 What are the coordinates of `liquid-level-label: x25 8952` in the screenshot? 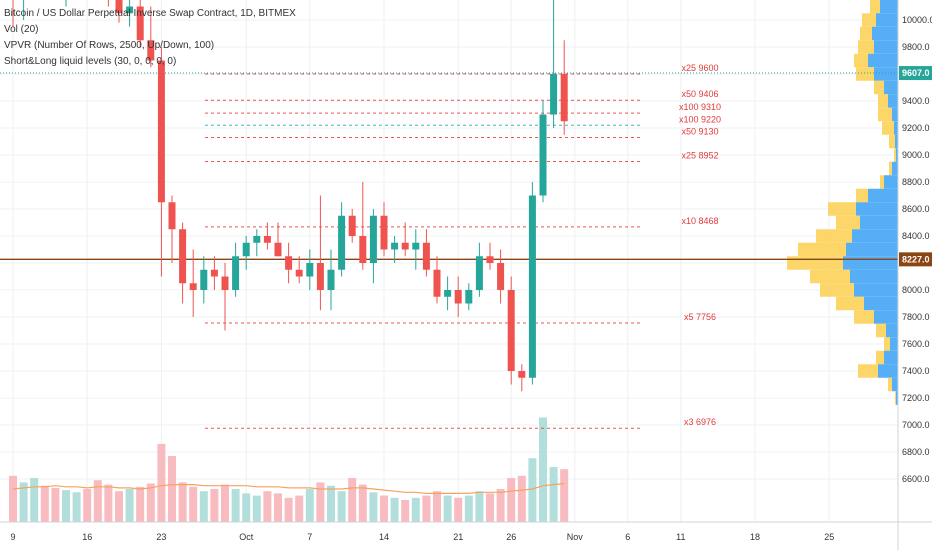 It's located at (699, 155).